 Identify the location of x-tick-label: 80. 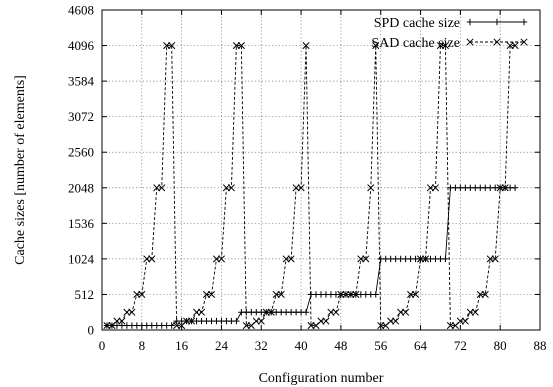
(500, 345).